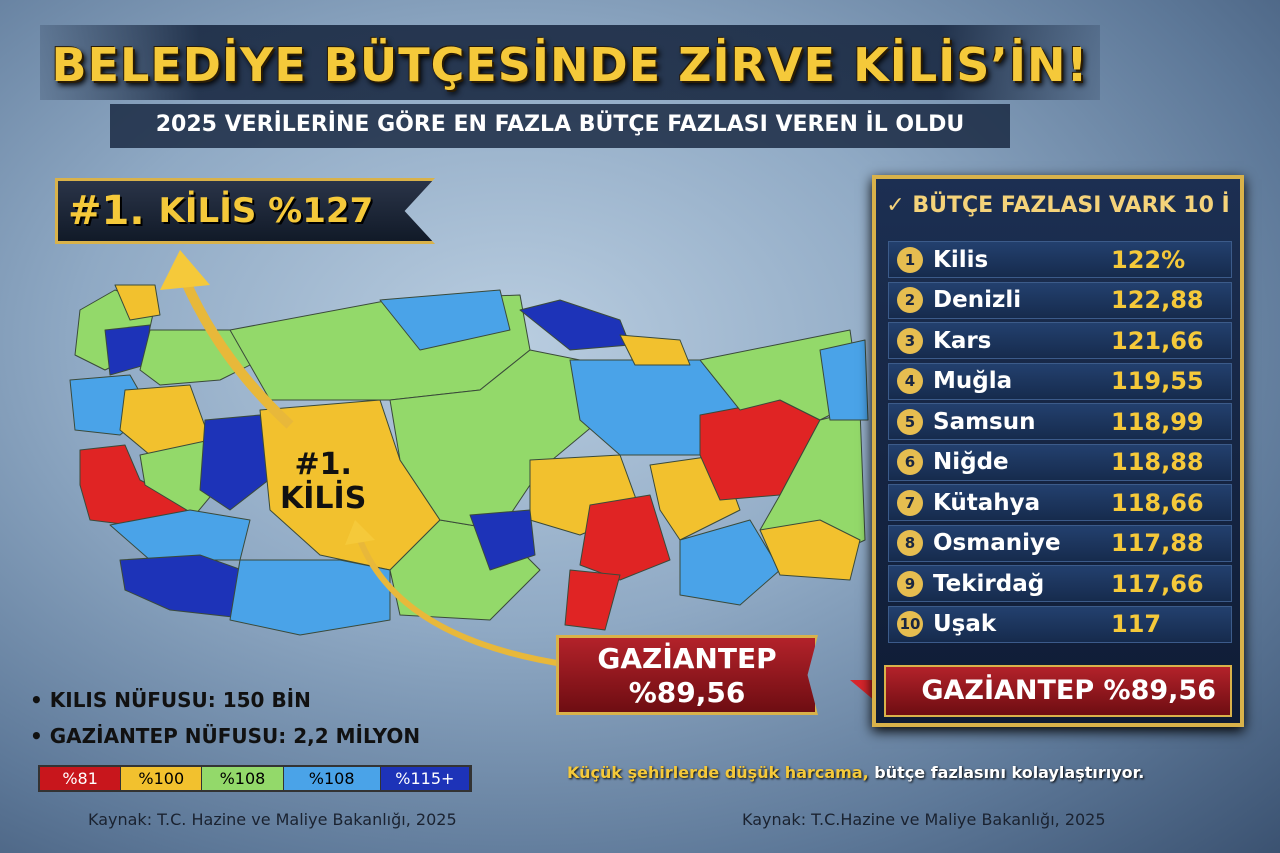 The image size is (1280, 853). I want to click on arrow-head-top, so click(185, 270).